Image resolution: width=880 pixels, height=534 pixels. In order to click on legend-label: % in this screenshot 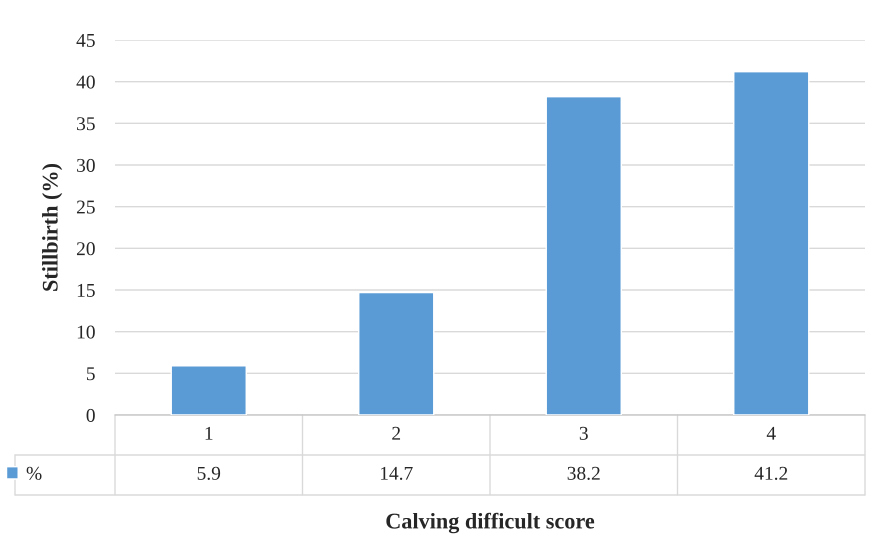, I will do `click(34, 473)`.